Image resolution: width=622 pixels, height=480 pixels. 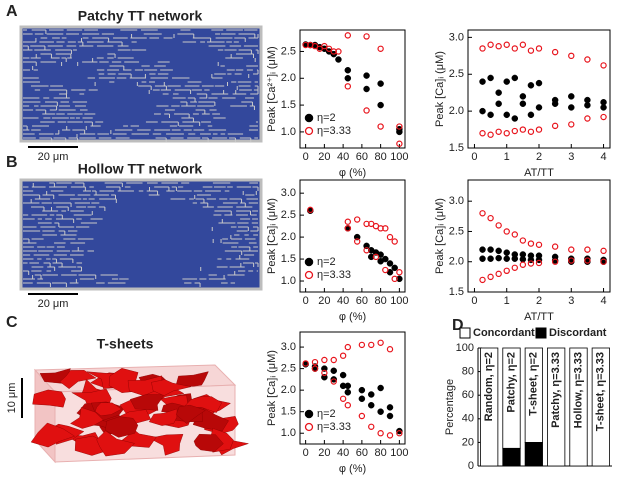 What do you see at coordinates (12, 322) in the screenshot?
I see `panel-letter: C` at bounding box center [12, 322].